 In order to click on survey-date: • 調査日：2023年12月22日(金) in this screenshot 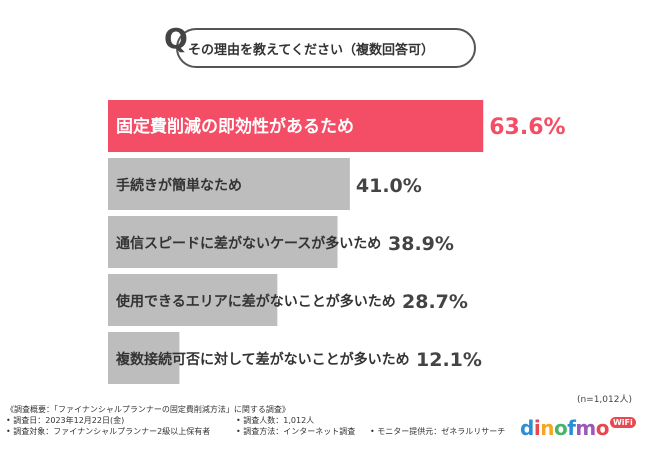, I will do `click(65, 420)`.